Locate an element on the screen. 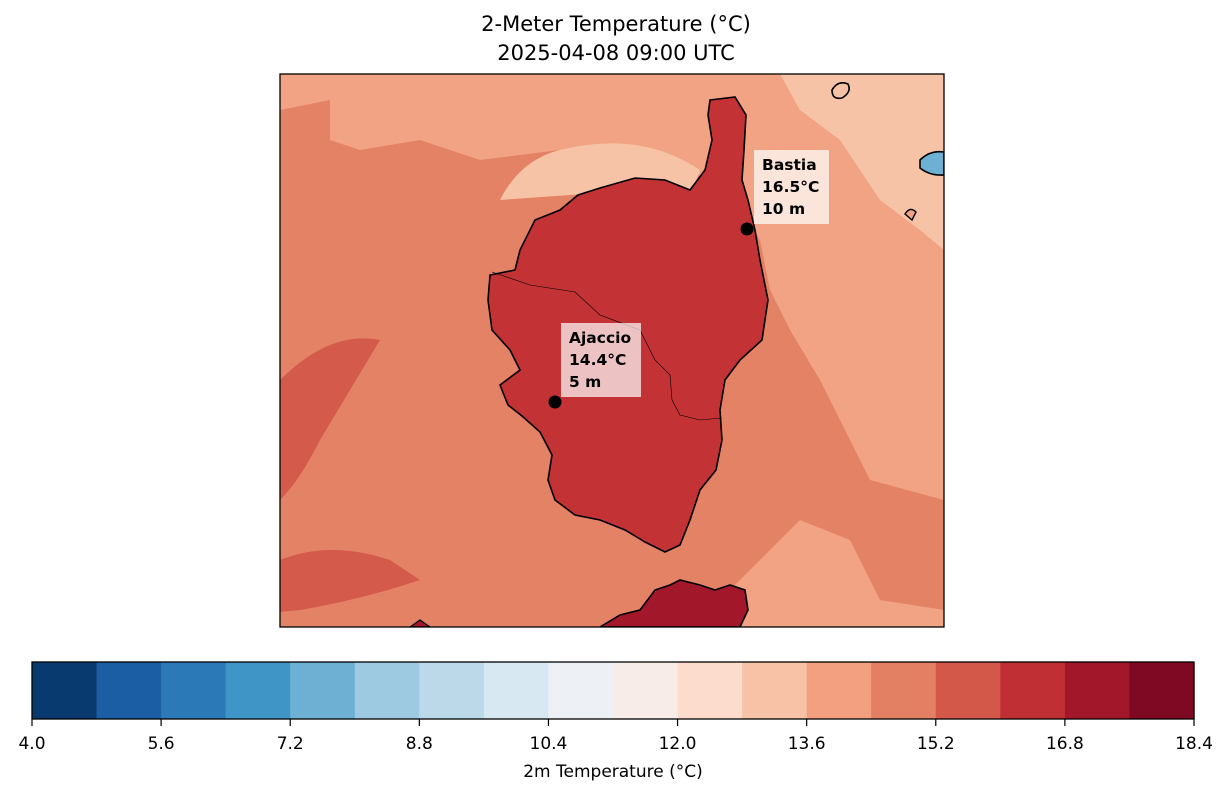  colorbar-tick-label: 8.8 is located at coordinates (419, 744).